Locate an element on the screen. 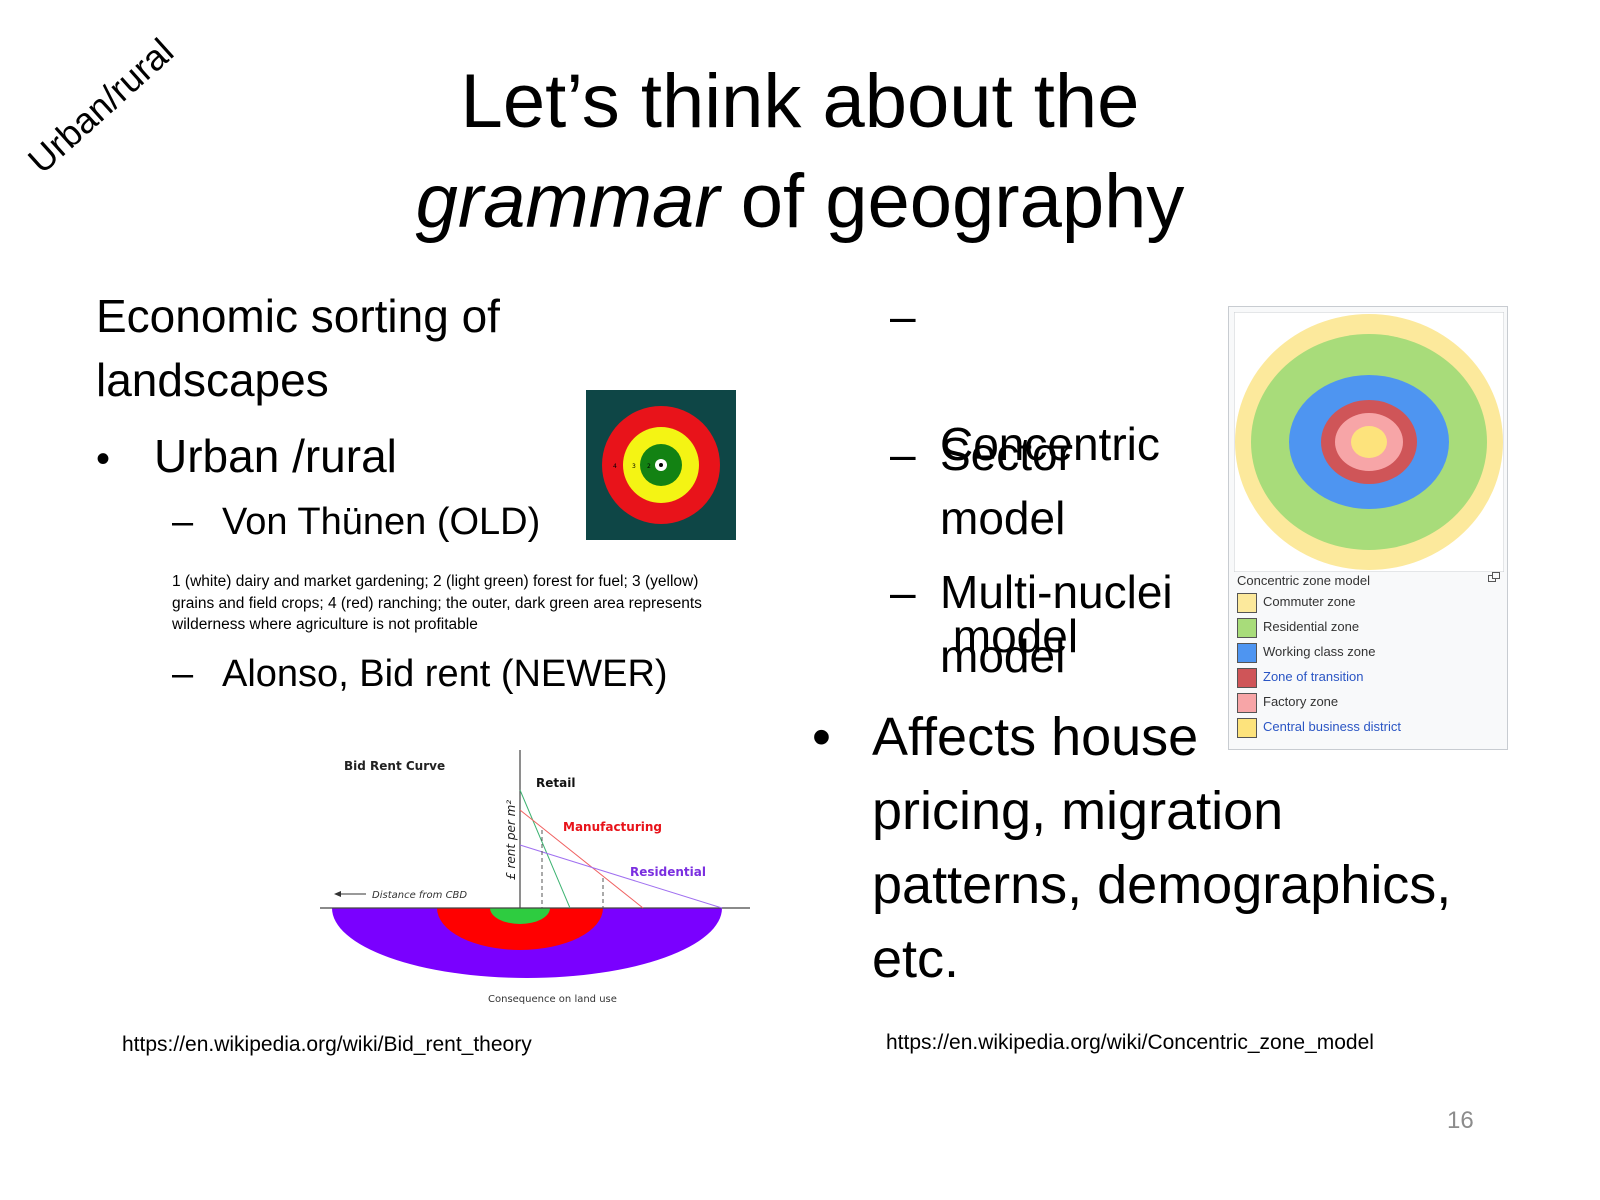 Image resolution: width=1600 pixels, height=1200 pixels. series-label-residential: Residential is located at coordinates (668, 872).